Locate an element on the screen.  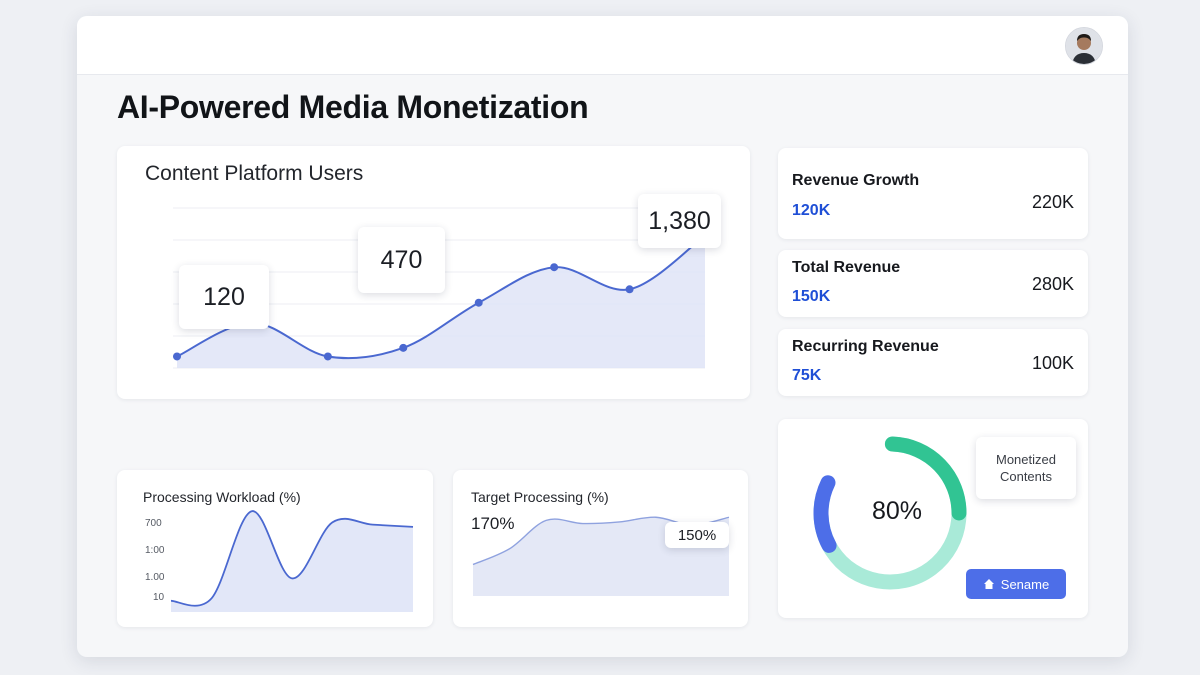
target-value-label: 170% is located at coordinates (493, 523).